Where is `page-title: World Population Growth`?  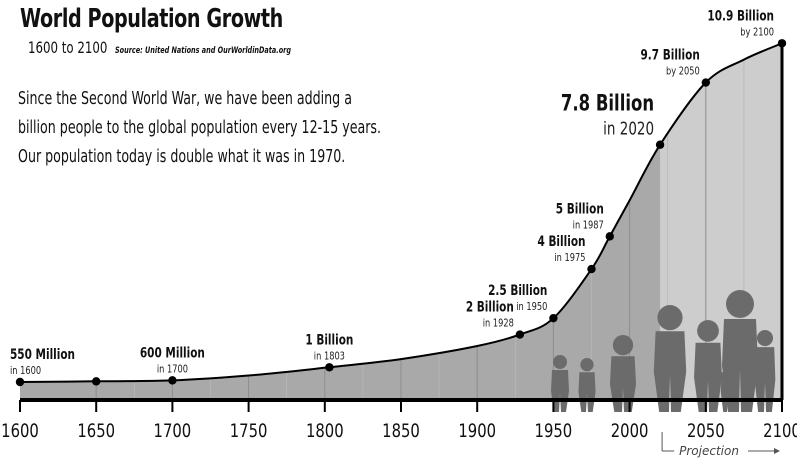
page-title: World Population Growth is located at coordinates (151, 19).